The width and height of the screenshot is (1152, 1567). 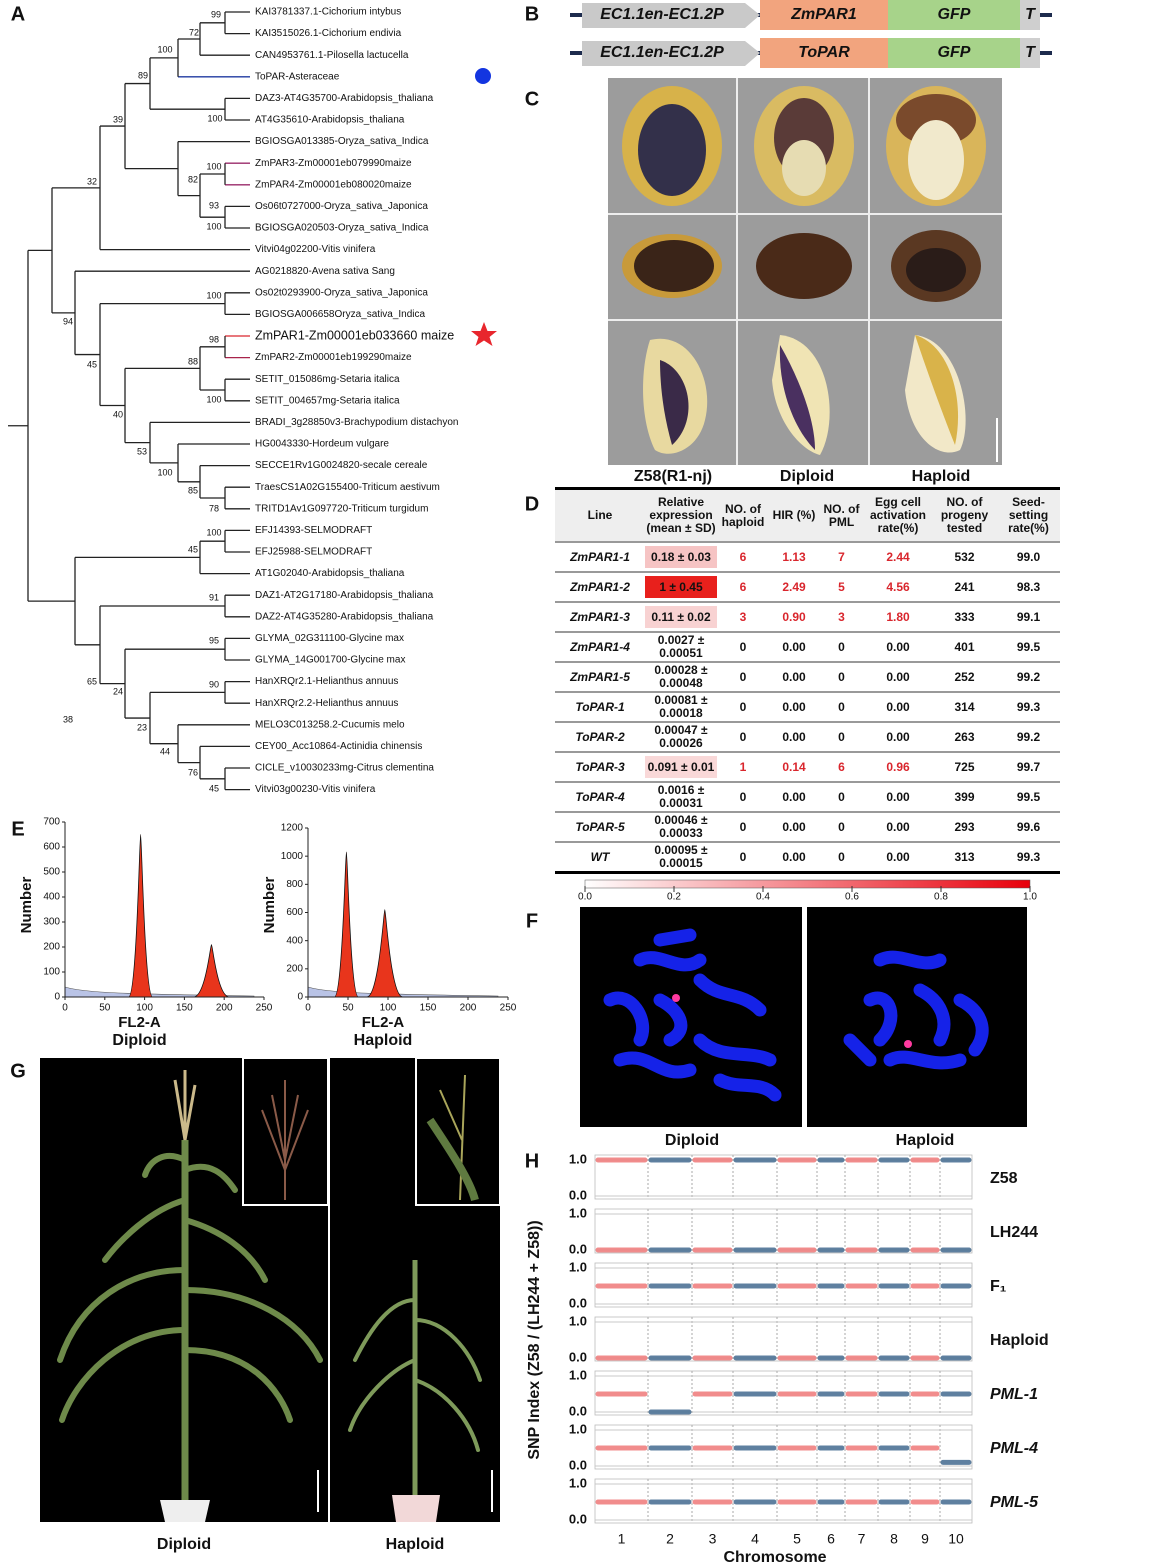 I want to click on y-axis-label: Number, so click(x=26, y=905).